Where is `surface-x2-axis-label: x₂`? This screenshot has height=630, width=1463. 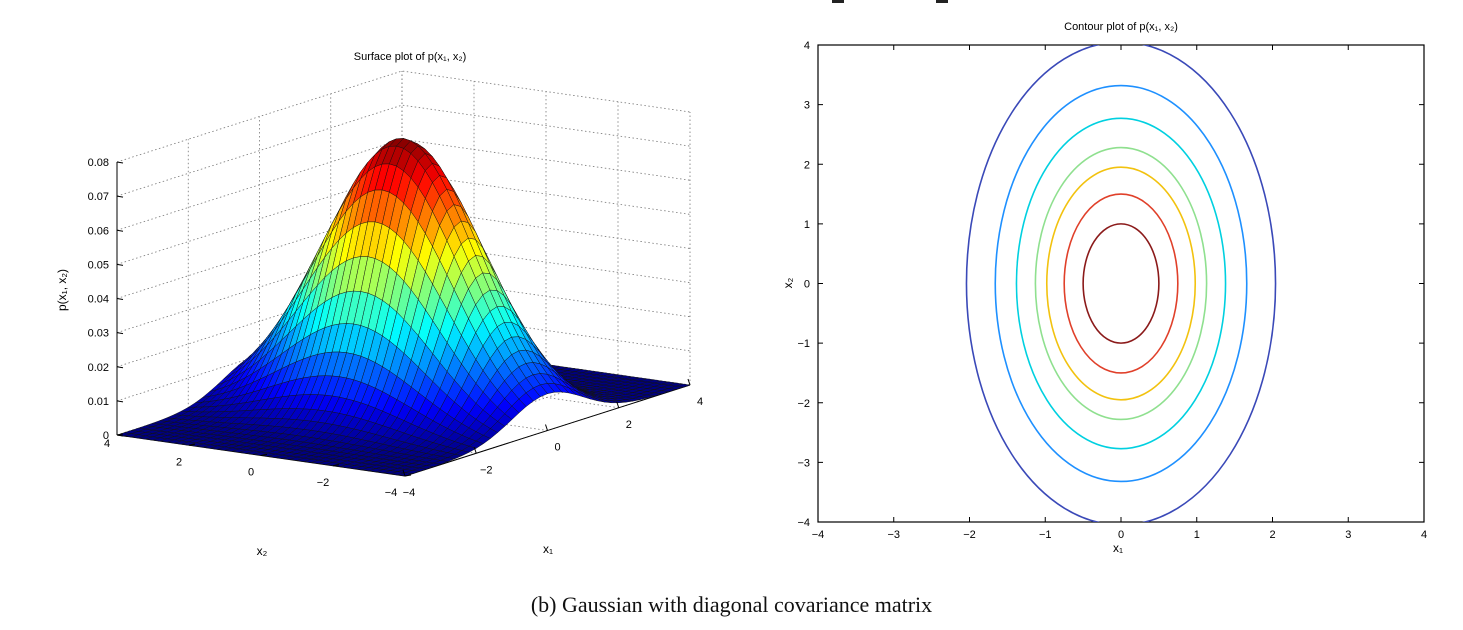
surface-x2-axis-label: x₂ is located at coordinates (262, 551).